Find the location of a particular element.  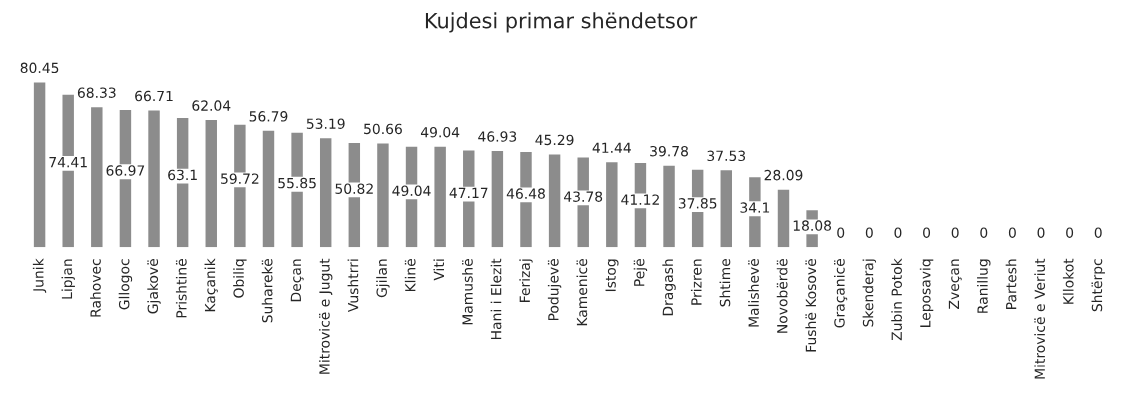

x-tick-label: Gjakovë is located at coordinates (154, 286).